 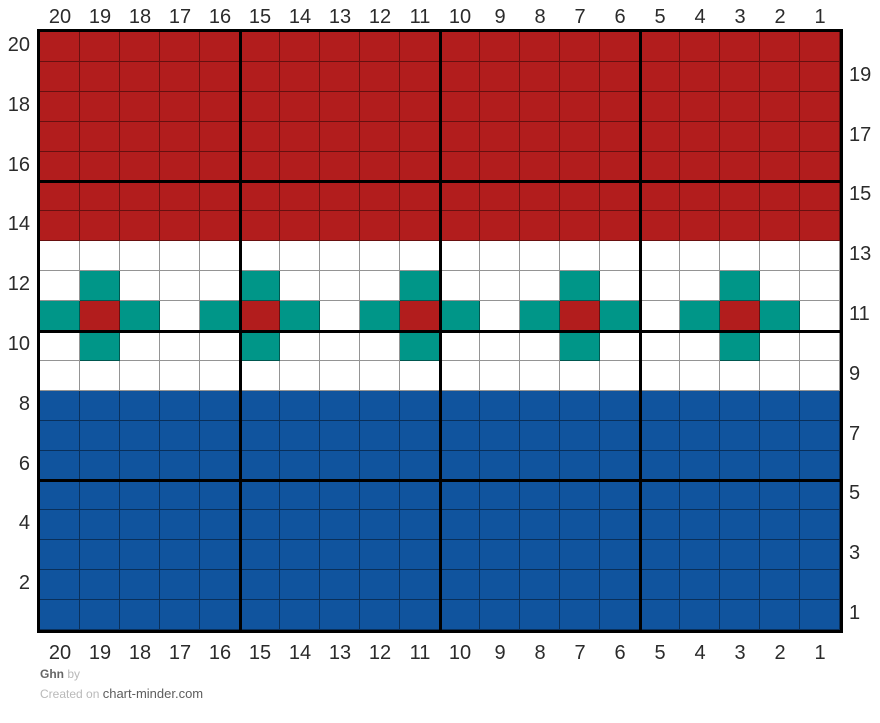 What do you see at coordinates (220, 47) in the screenshot?
I see `grid-cell-r20-c16-red` at bounding box center [220, 47].